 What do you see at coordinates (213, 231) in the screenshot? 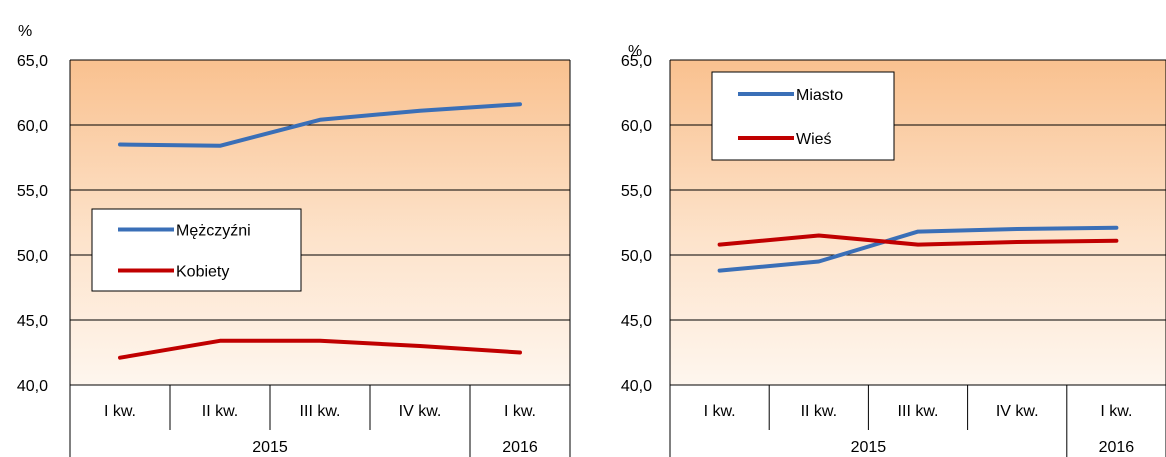
I see `chart-1-legend-label-1: Mężczyźni` at bounding box center [213, 231].